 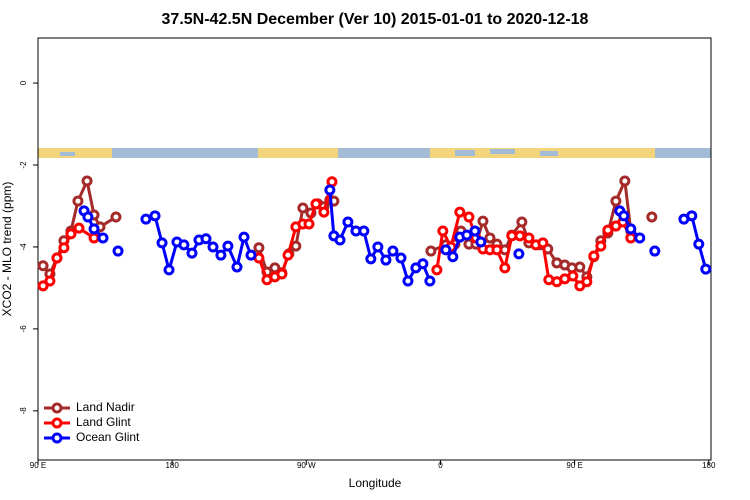 I want to click on y-axis-label: XCO2 - MLO trend (ppm), so click(x=7, y=249).